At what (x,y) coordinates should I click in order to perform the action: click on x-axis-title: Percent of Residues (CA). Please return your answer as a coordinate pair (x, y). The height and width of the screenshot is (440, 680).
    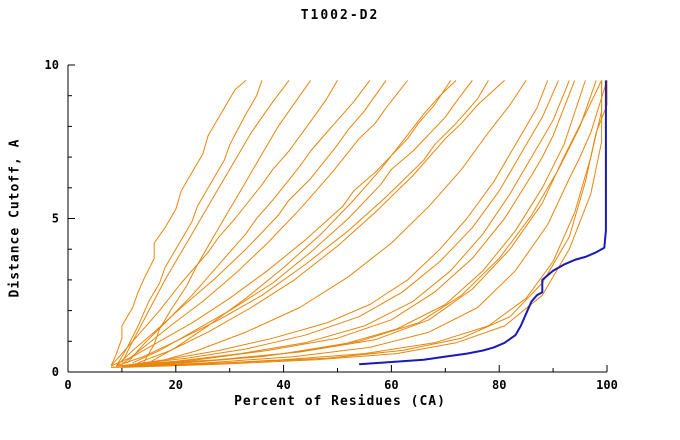
    Looking at the image, I should click on (340, 401).